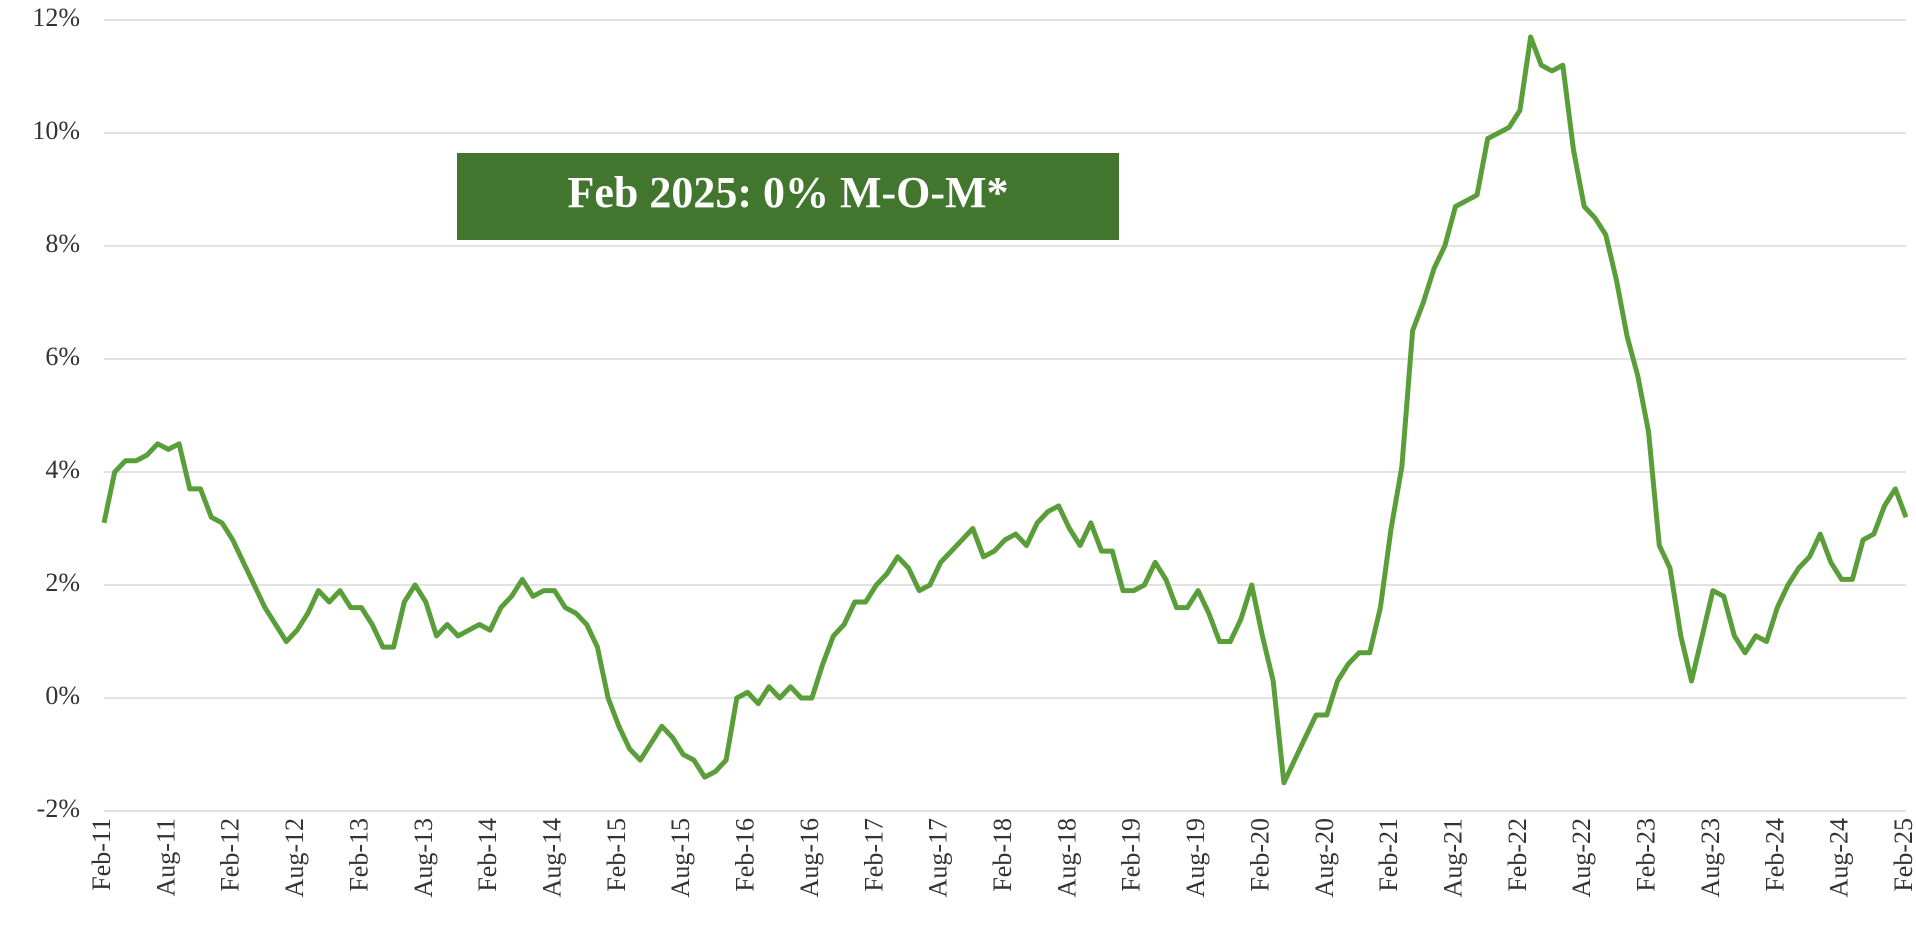  I want to click on x-tick-label: Feb-23, so click(1646, 855).